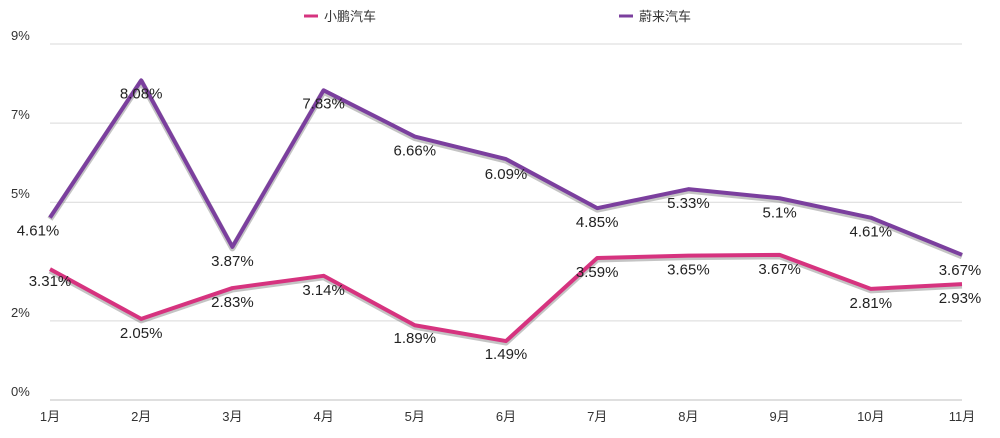 This screenshot has width=1000, height=438. I want to click on x-tick-label: 7月, so click(597, 416).